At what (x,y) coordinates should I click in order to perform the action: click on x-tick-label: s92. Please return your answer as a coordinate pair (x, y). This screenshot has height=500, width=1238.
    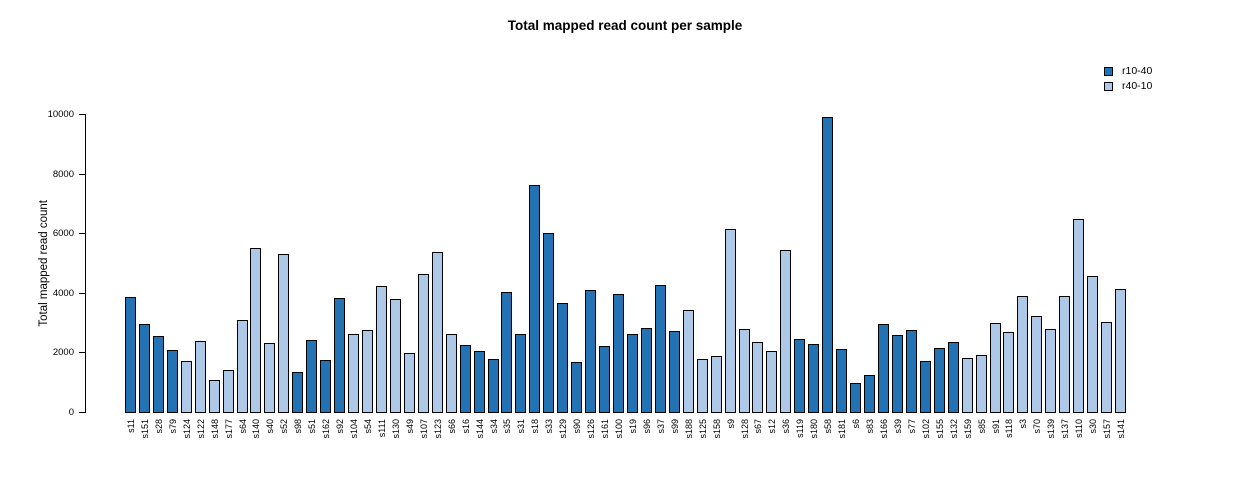
    Looking at the image, I should click on (340, 426).